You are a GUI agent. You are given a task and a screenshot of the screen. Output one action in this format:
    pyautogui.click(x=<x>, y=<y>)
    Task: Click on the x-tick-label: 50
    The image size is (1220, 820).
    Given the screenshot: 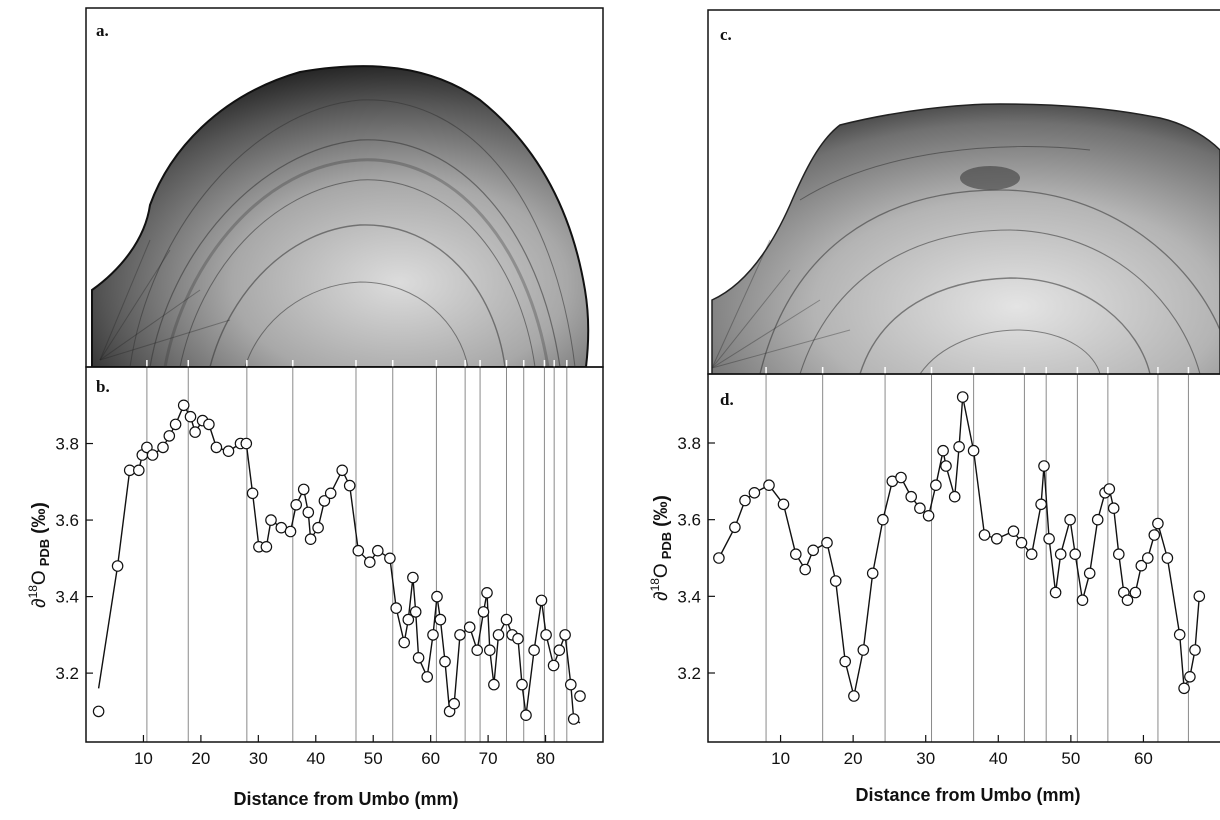 What is the action you would take?
    pyautogui.click(x=1070, y=758)
    